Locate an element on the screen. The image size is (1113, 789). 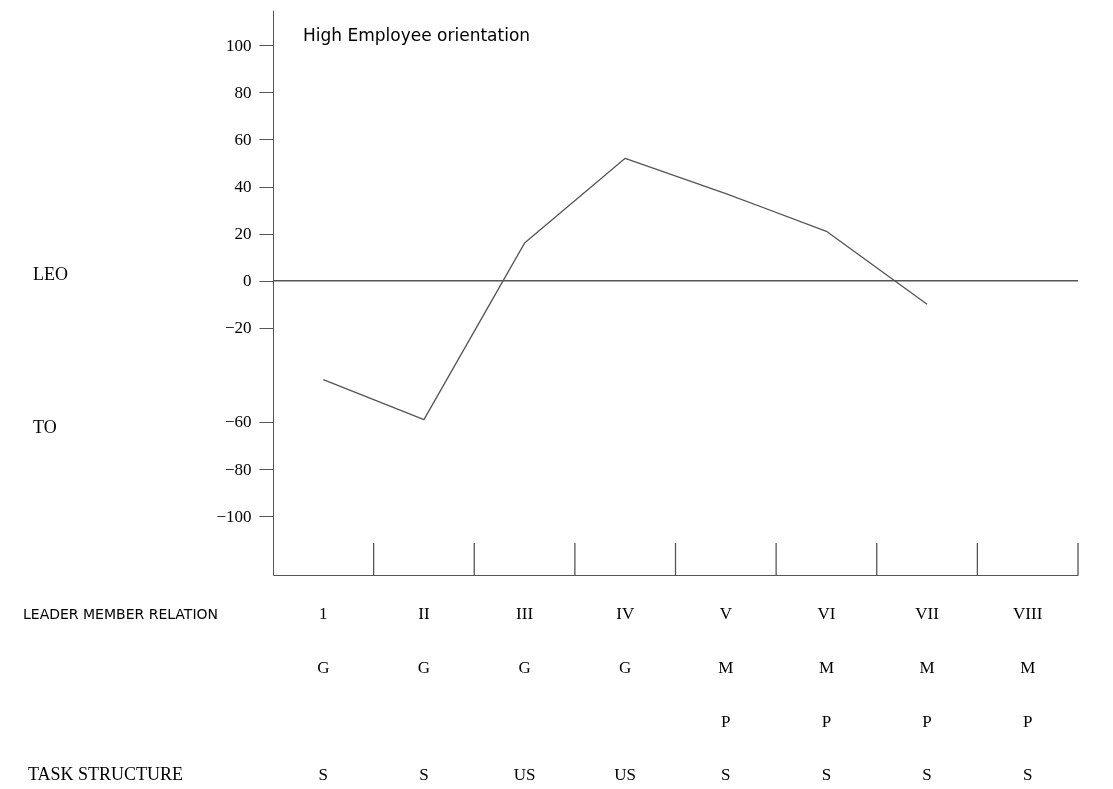
x-tick-label: V is located at coordinates (726, 613).